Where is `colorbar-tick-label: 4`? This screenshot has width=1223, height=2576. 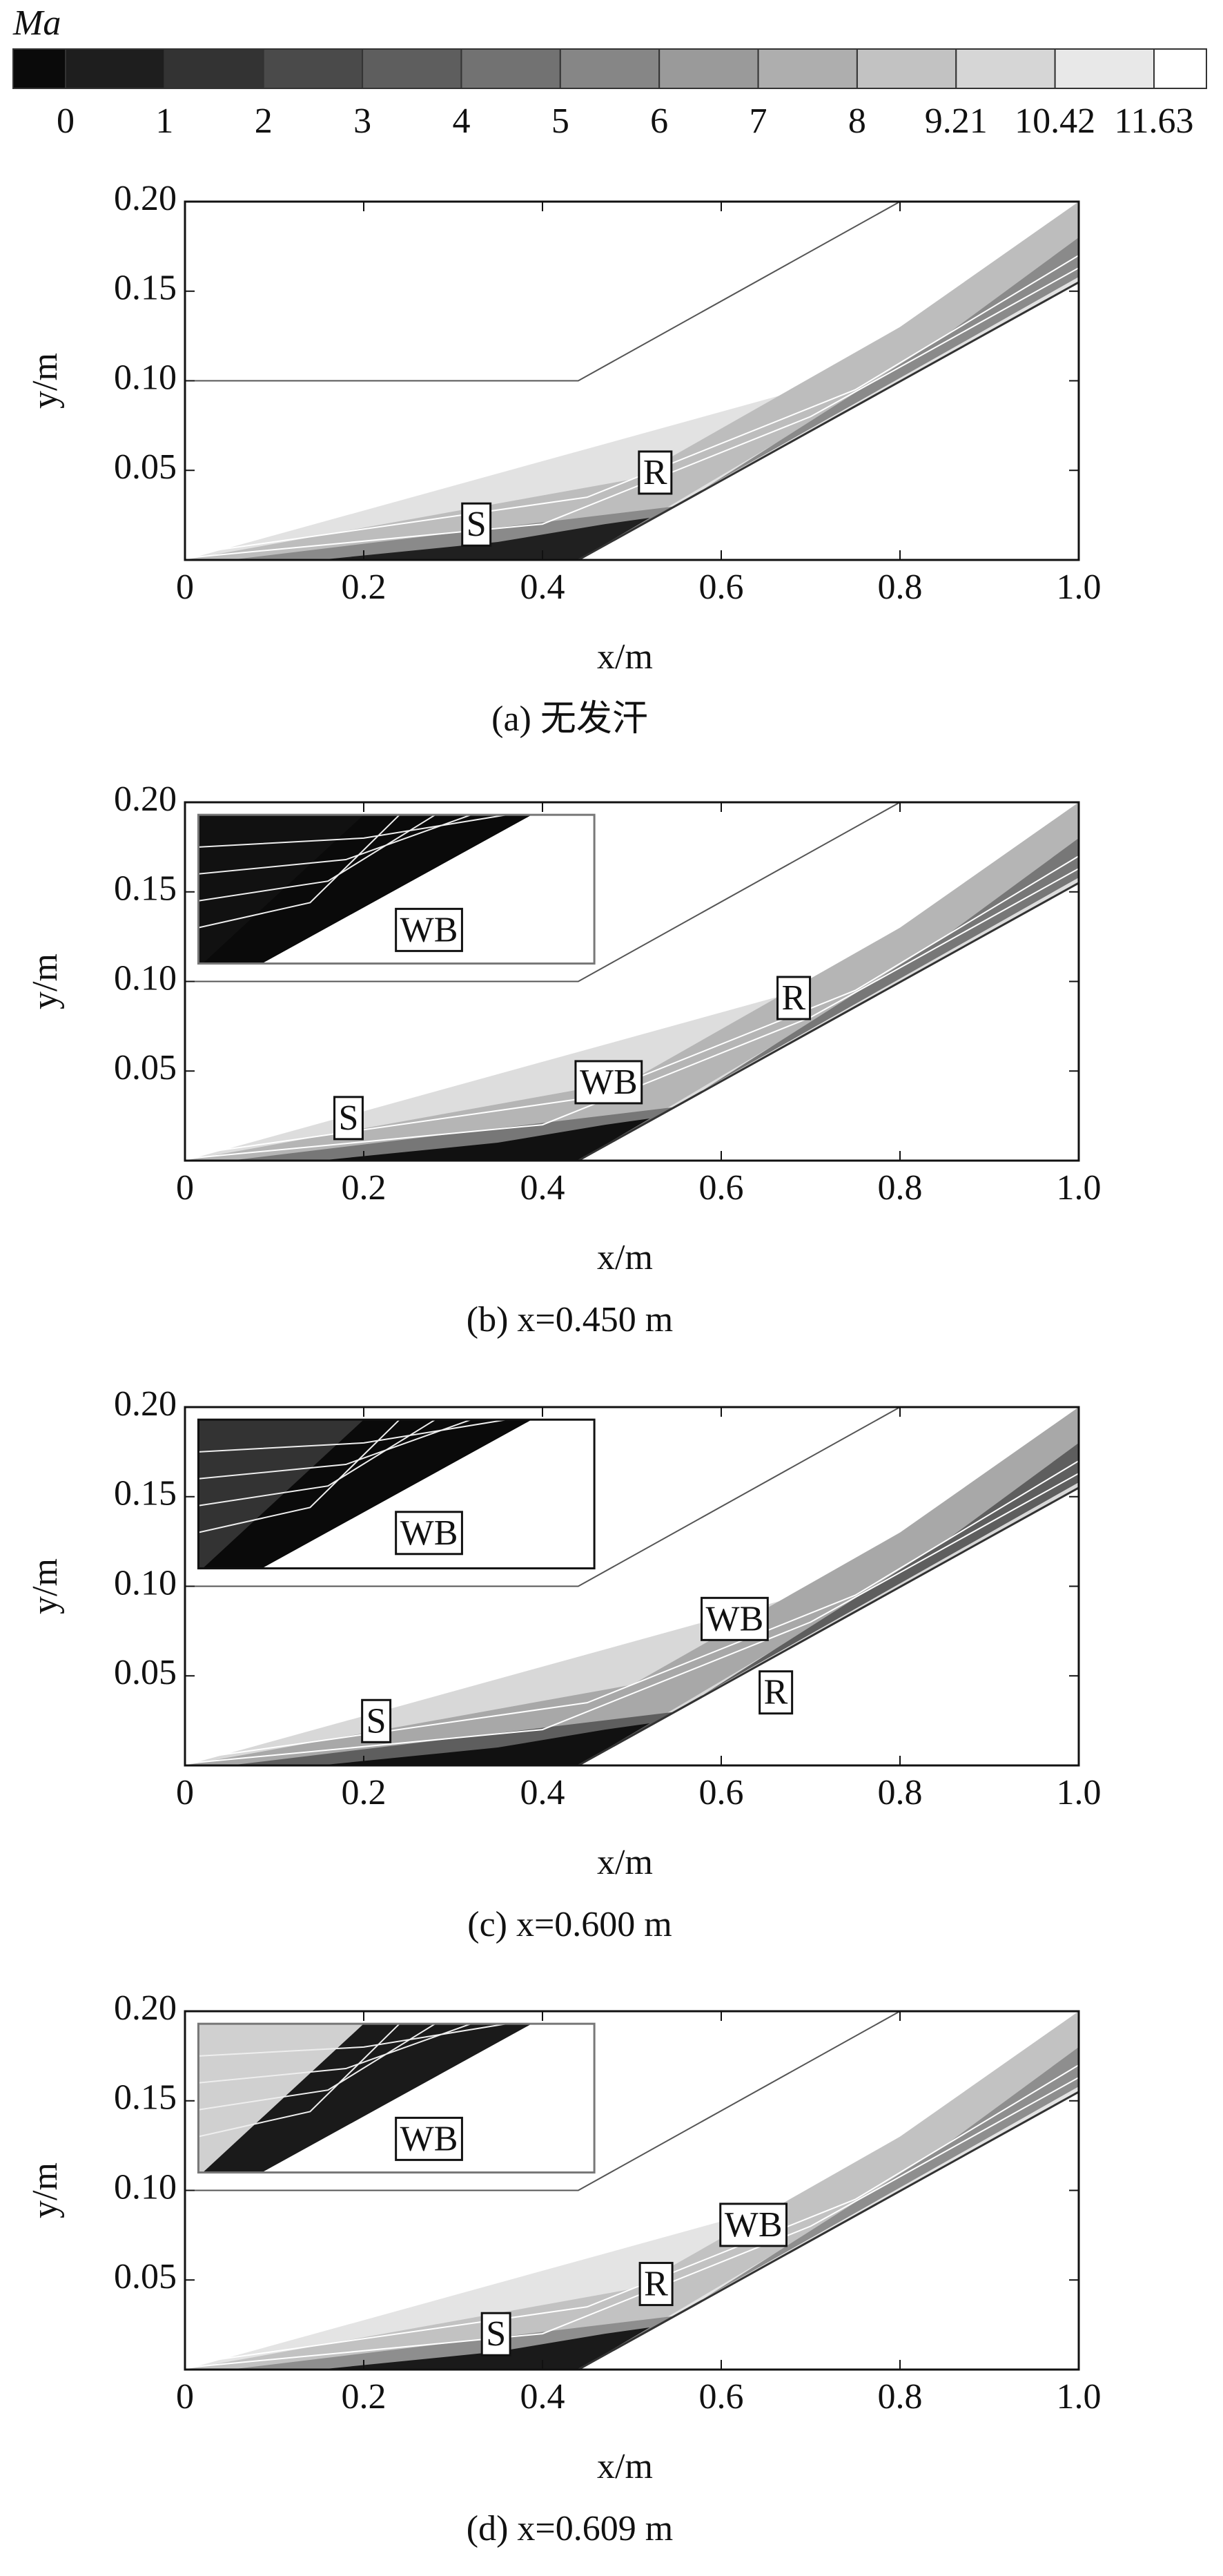
colorbar-tick-label: 4 is located at coordinates (461, 121).